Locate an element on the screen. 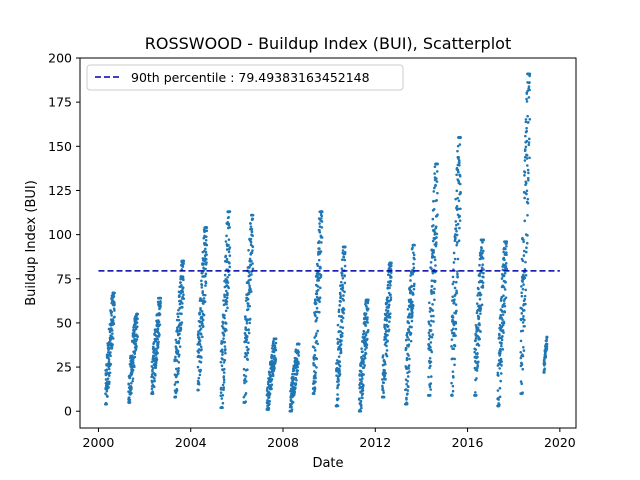  legend-box is located at coordinates (245, 77).